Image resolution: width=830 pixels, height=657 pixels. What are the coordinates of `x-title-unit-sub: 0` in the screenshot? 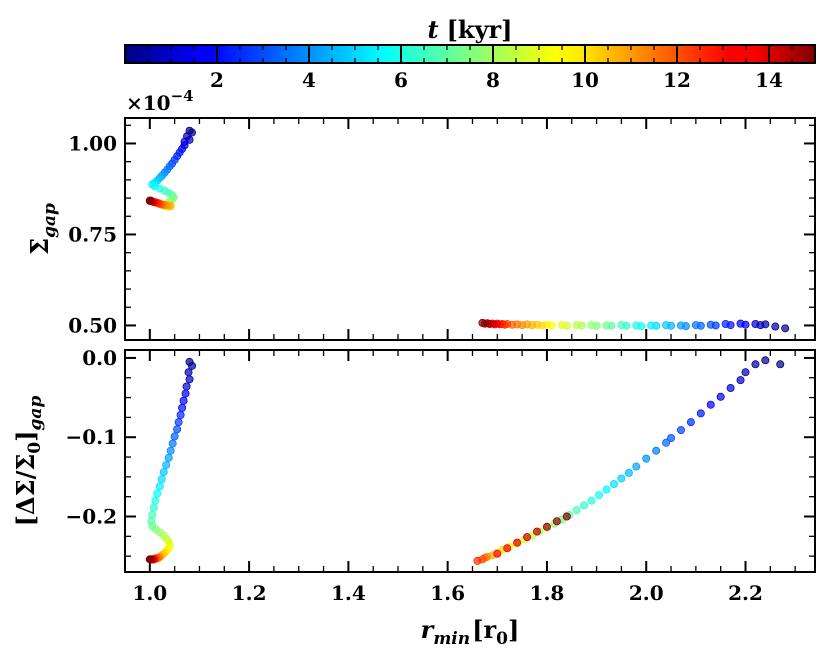 It's located at (502, 639).